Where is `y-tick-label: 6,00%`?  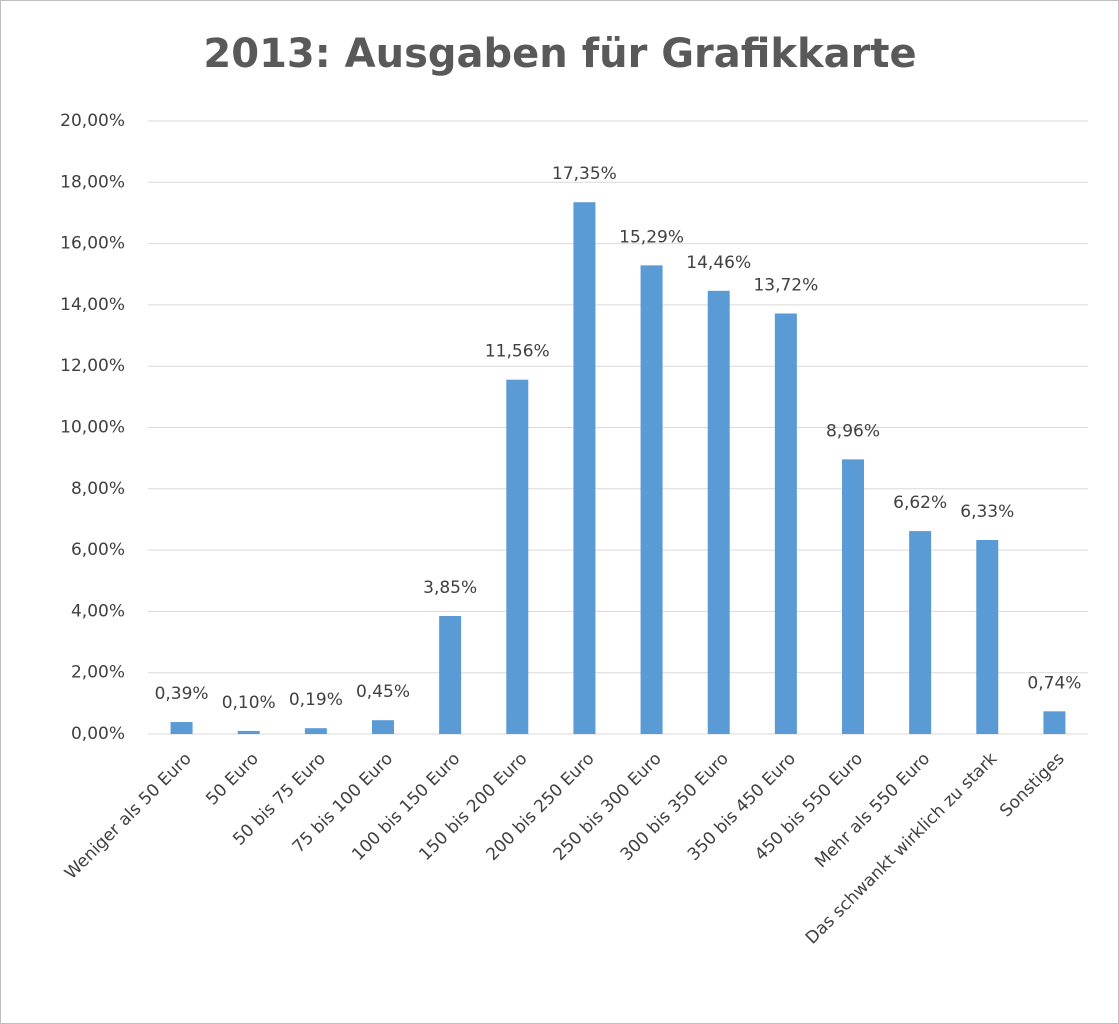
y-tick-label: 6,00% is located at coordinates (98, 550).